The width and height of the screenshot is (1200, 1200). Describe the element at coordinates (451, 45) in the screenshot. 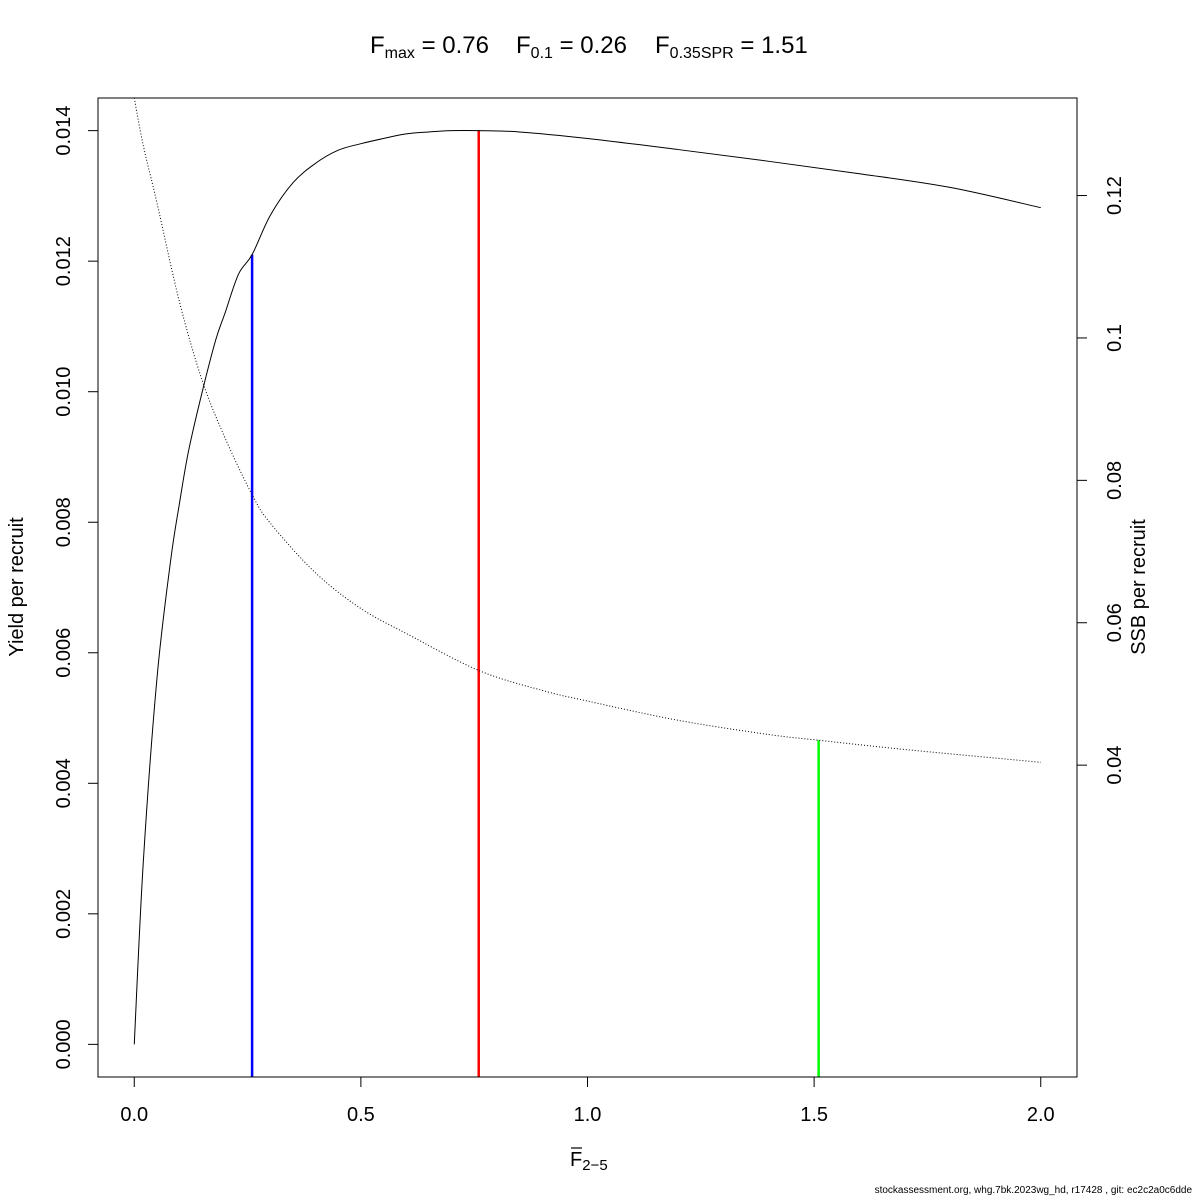

I see `title-fmax-value: = 0.76` at that location.